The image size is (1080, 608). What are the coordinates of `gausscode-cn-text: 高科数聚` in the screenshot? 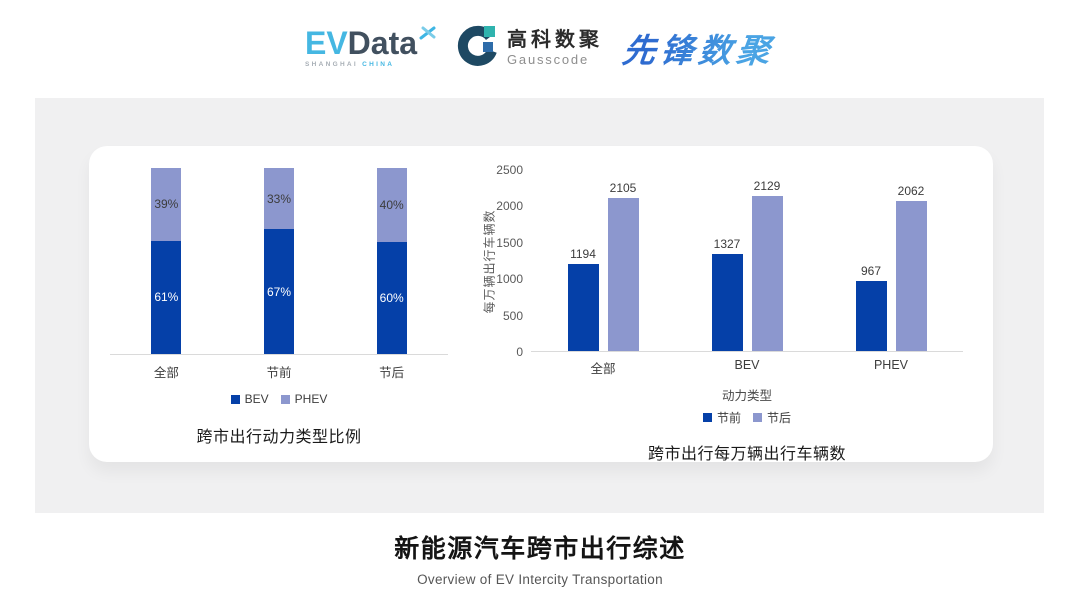 It's located at (555, 40).